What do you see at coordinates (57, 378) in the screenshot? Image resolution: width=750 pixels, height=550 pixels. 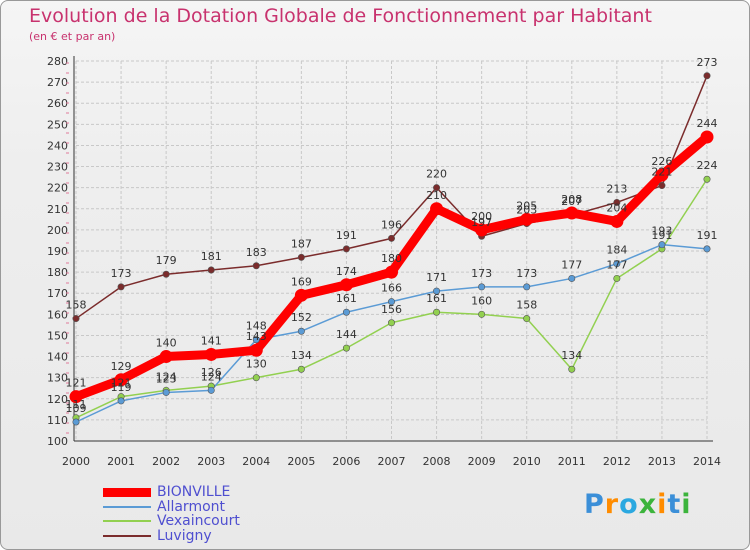 I see `y-tick-label: 130` at bounding box center [57, 378].